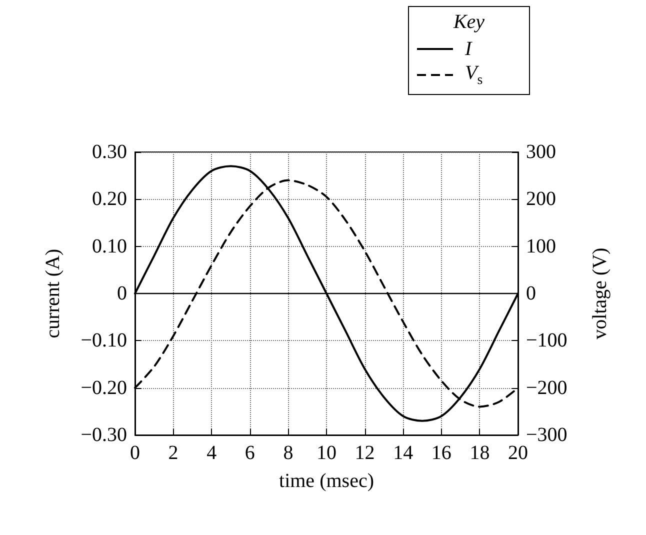  Describe the element at coordinates (480, 453) in the screenshot. I see `x-tick-label: 18` at that location.